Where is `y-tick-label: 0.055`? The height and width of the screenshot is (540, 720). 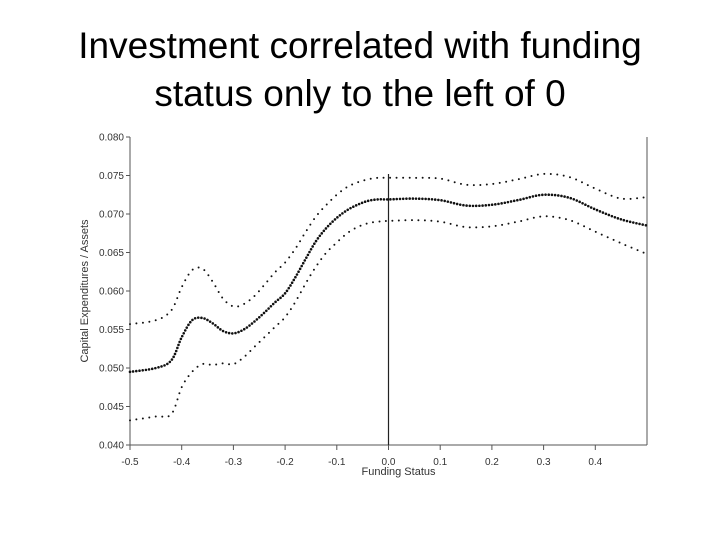 y-tick-label: 0.055 is located at coordinates (111, 330).